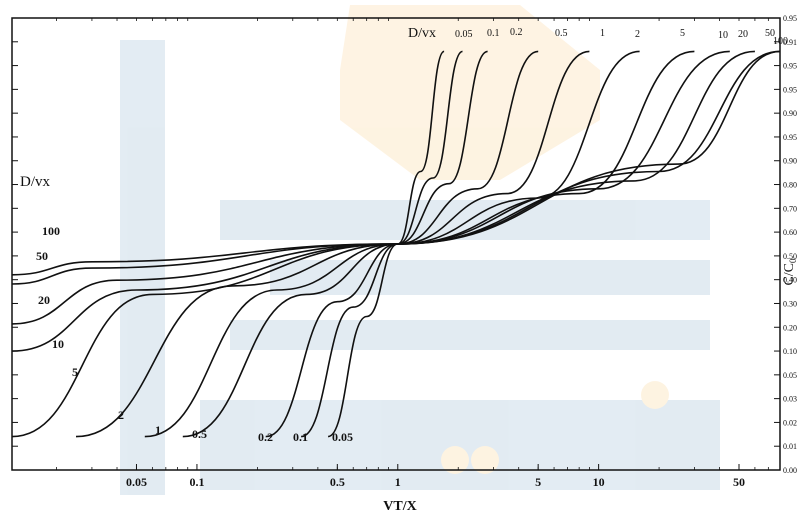  Describe the element at coordinates (42, 256) in the screenshot. I see `bottom-curve-label: 50` at that location.